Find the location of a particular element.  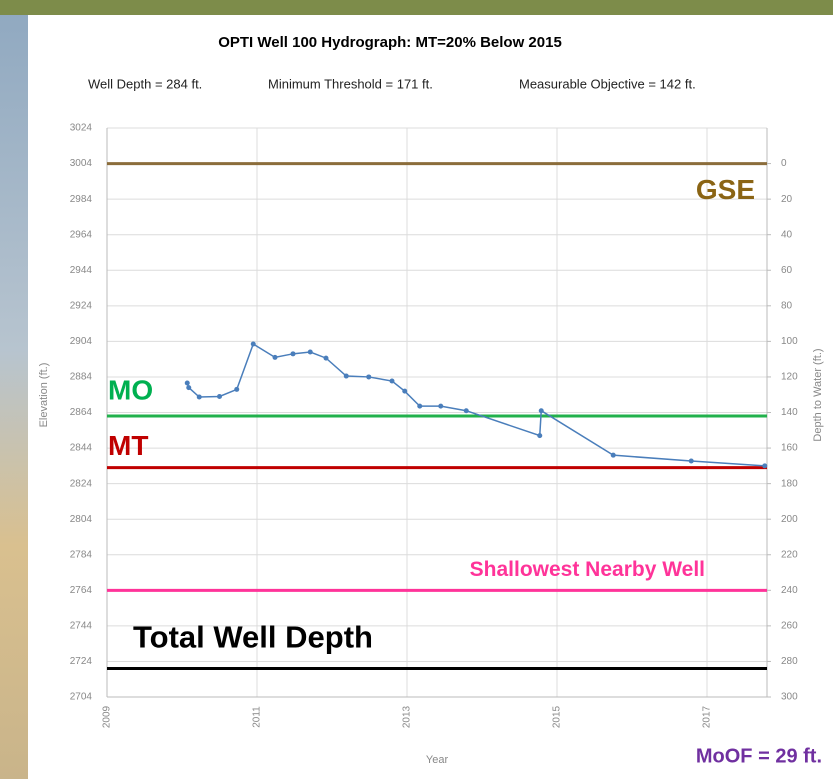

y-tick-label: 2884 is located at coordinates (81, 377).